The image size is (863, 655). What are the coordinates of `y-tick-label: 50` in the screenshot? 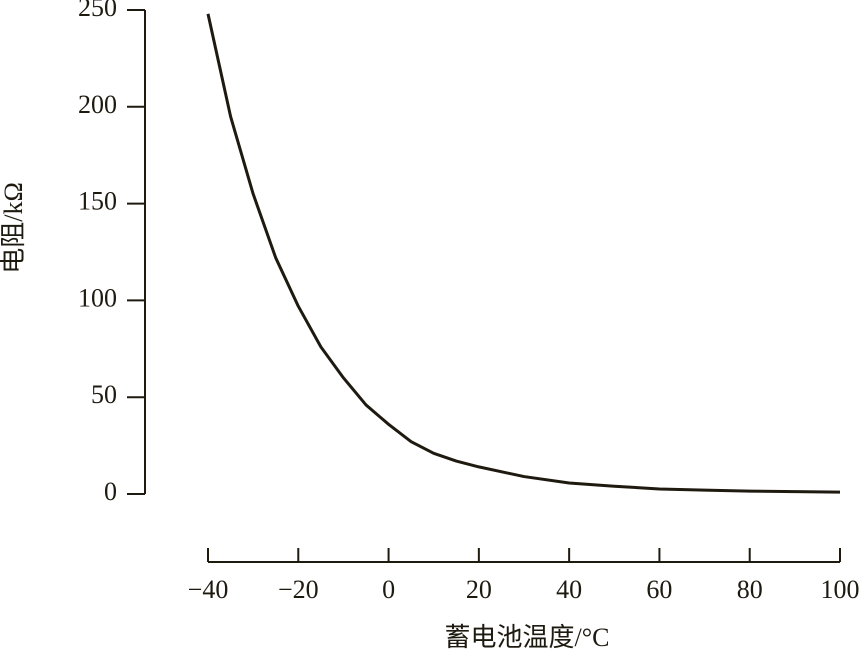 It's located at (104, 394).